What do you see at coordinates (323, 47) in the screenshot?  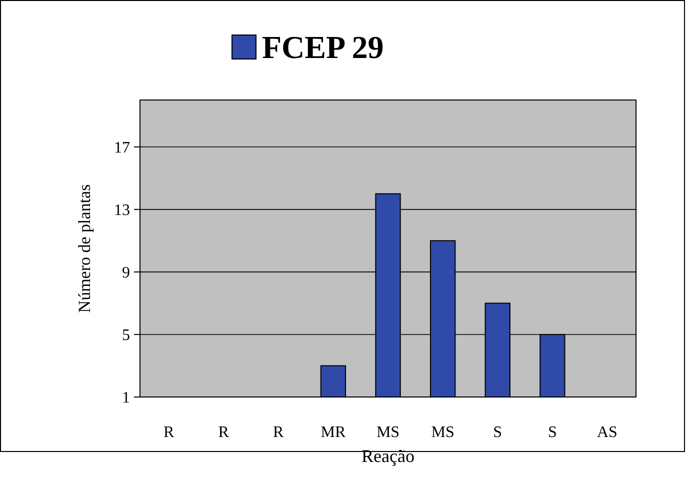 I see `legend-label: FCEP 29` at bounding box center [323, 47].